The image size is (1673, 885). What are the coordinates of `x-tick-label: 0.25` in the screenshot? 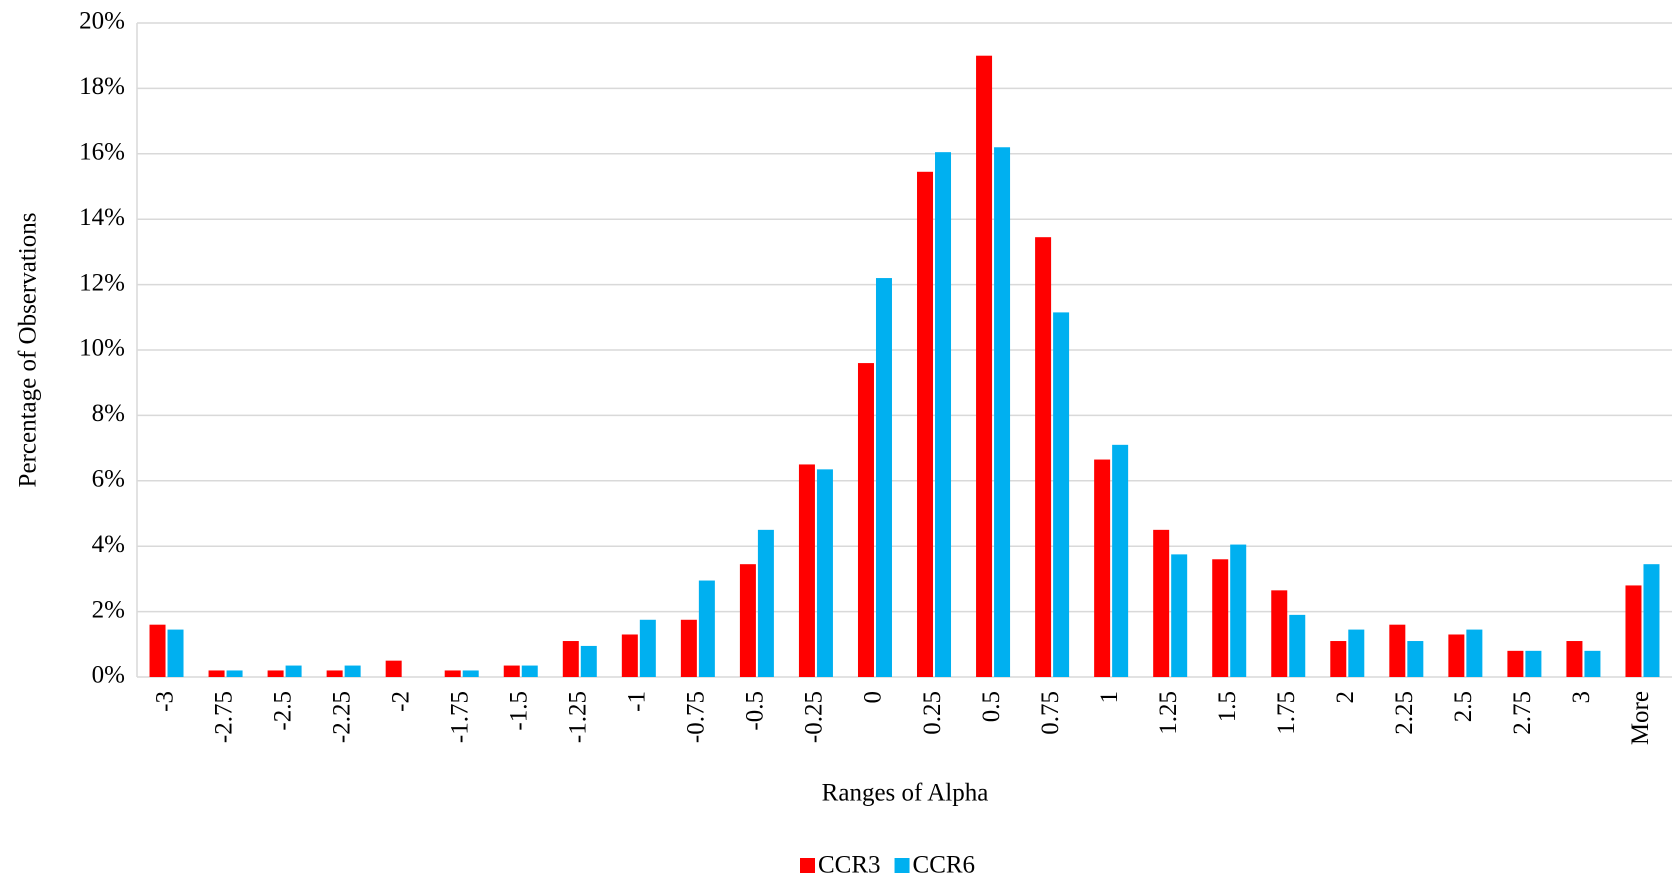 It's located at (932, 713).